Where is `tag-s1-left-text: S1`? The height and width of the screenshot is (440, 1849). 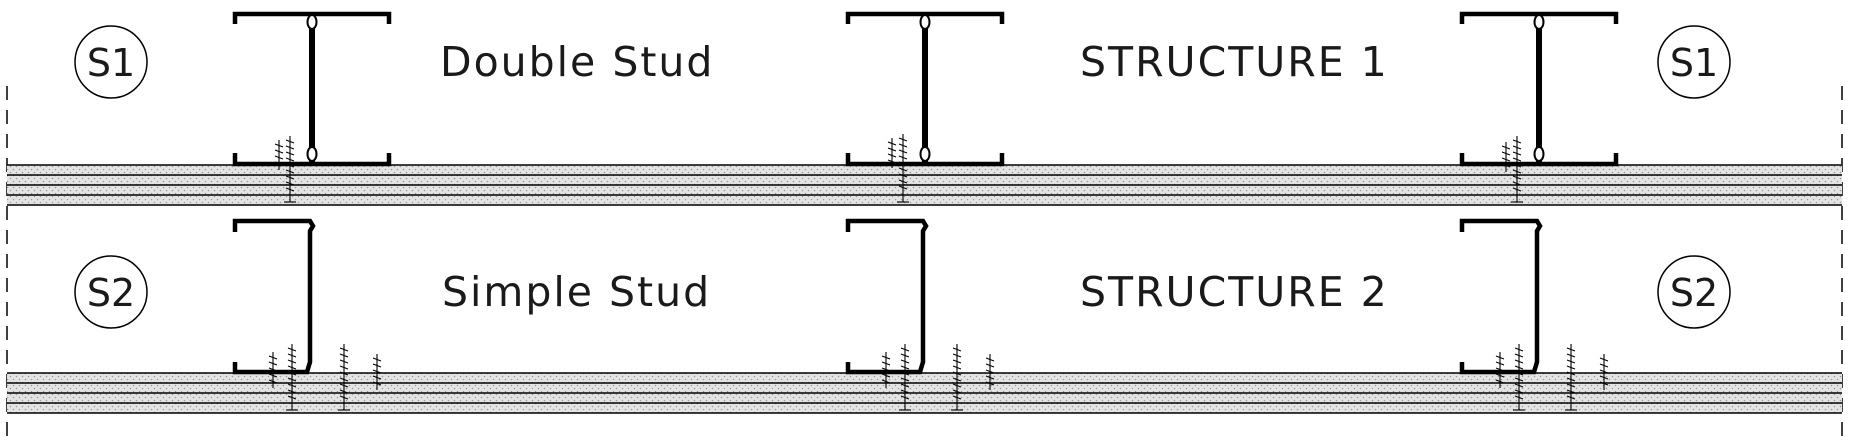 tag-s1-left-text: S1 is located at coordinates (111, 63).